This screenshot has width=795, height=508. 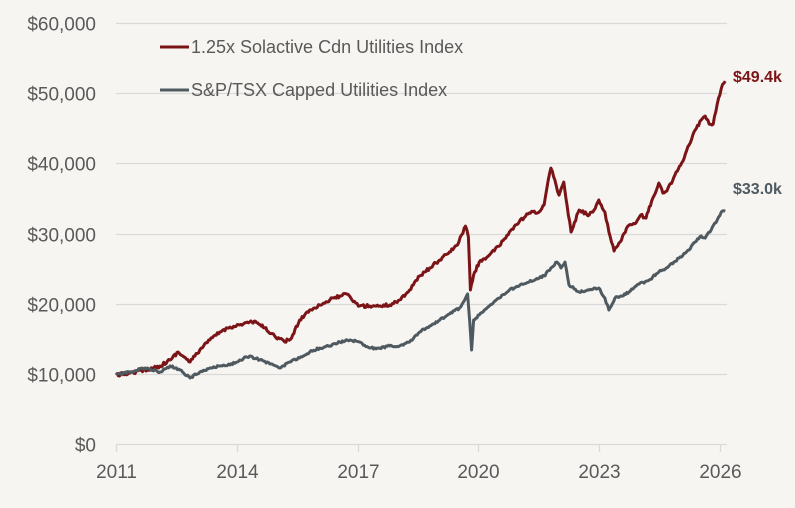 I want to click on x-tick-label: 2011, so click(x=116, y=472).